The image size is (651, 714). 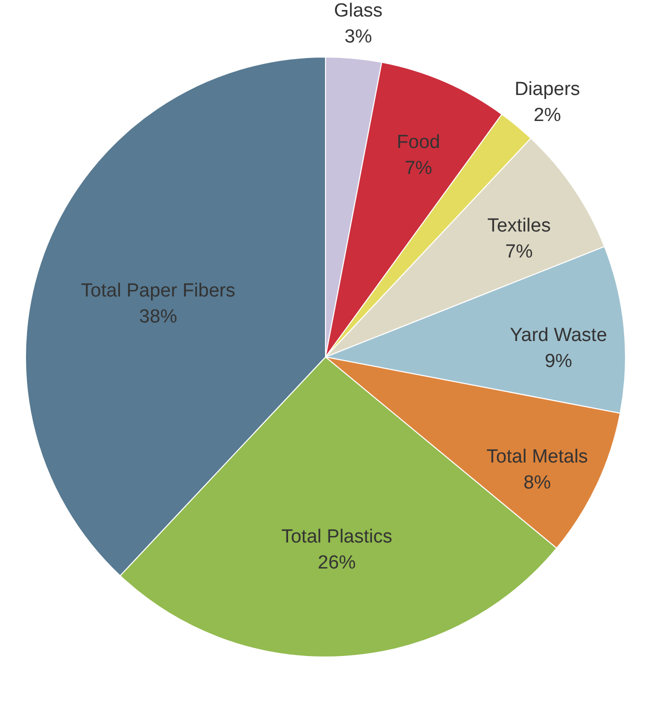 I want to click on slice-label: Total Metals, so click(x=537, y=457).